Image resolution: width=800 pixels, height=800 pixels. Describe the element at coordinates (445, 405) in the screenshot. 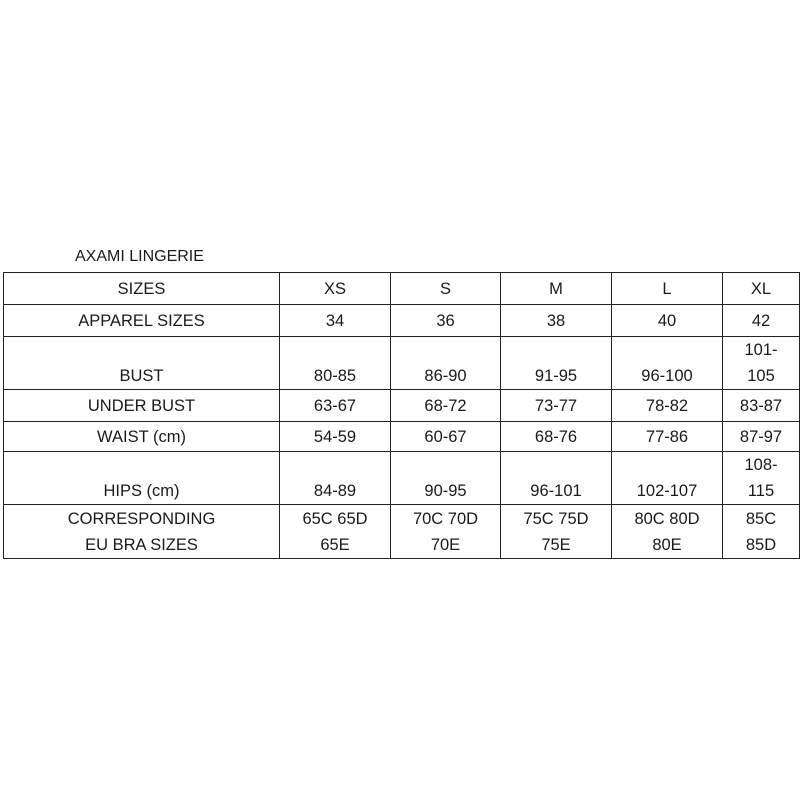

I see `table-cell: 68-72` at that location.